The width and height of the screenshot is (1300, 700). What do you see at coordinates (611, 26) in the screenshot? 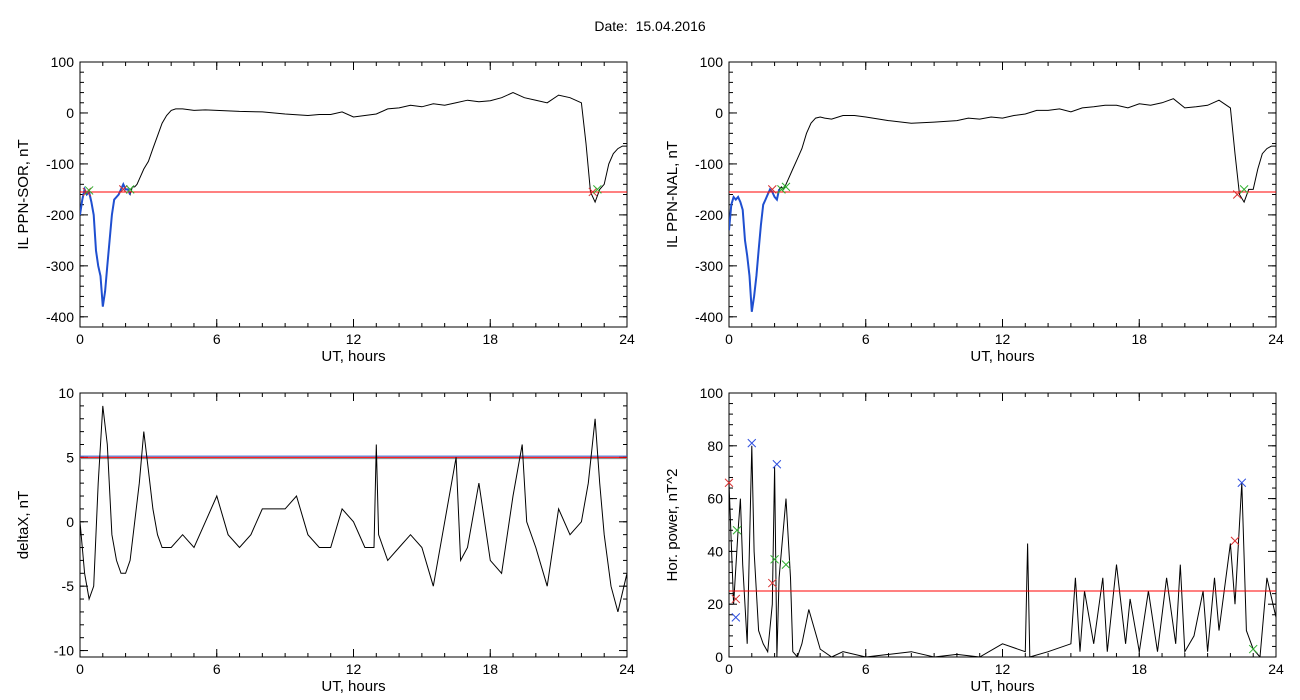
I see `date-label: Date:` at bounding box center [611, 26].